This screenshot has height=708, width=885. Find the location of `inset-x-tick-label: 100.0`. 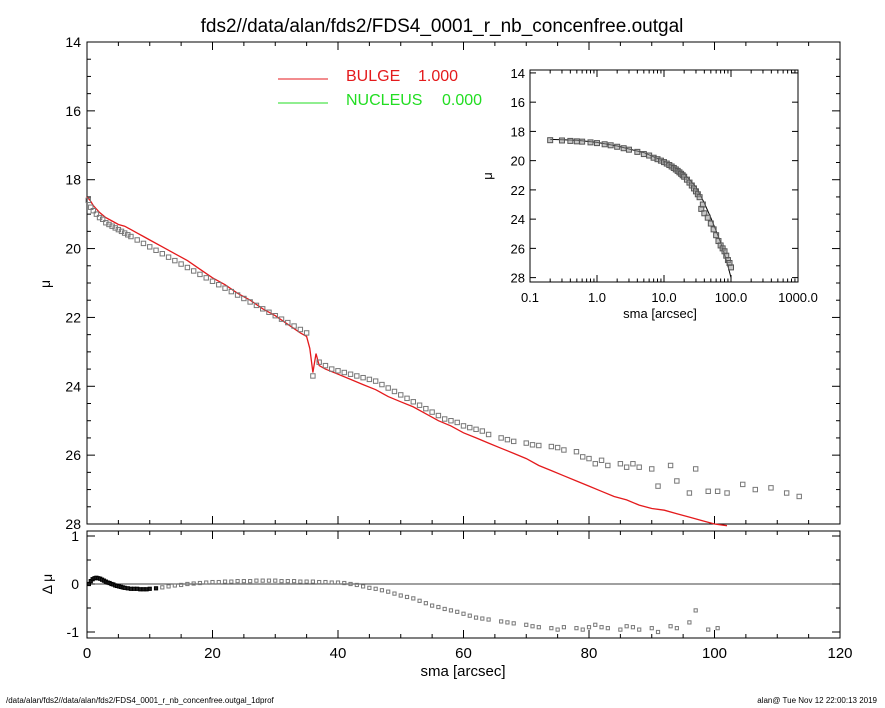

inset-x-tick-label: 100.0 is located at coordinates (731, 297).